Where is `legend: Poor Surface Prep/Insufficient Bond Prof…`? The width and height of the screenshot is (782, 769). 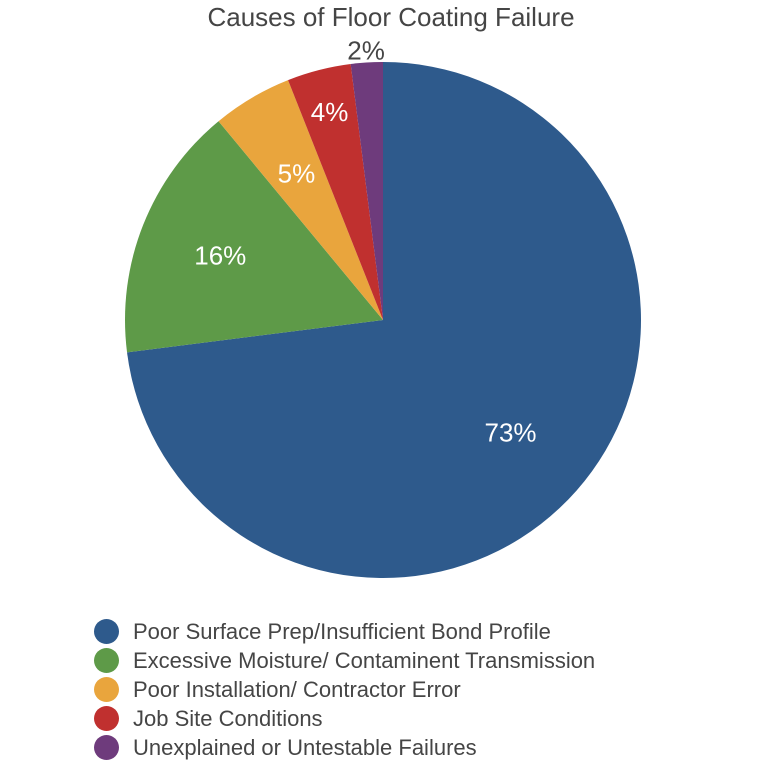
legend: Poor Surface Prep/Insufficient Bond Prof… is located at coordinates (344, 689).